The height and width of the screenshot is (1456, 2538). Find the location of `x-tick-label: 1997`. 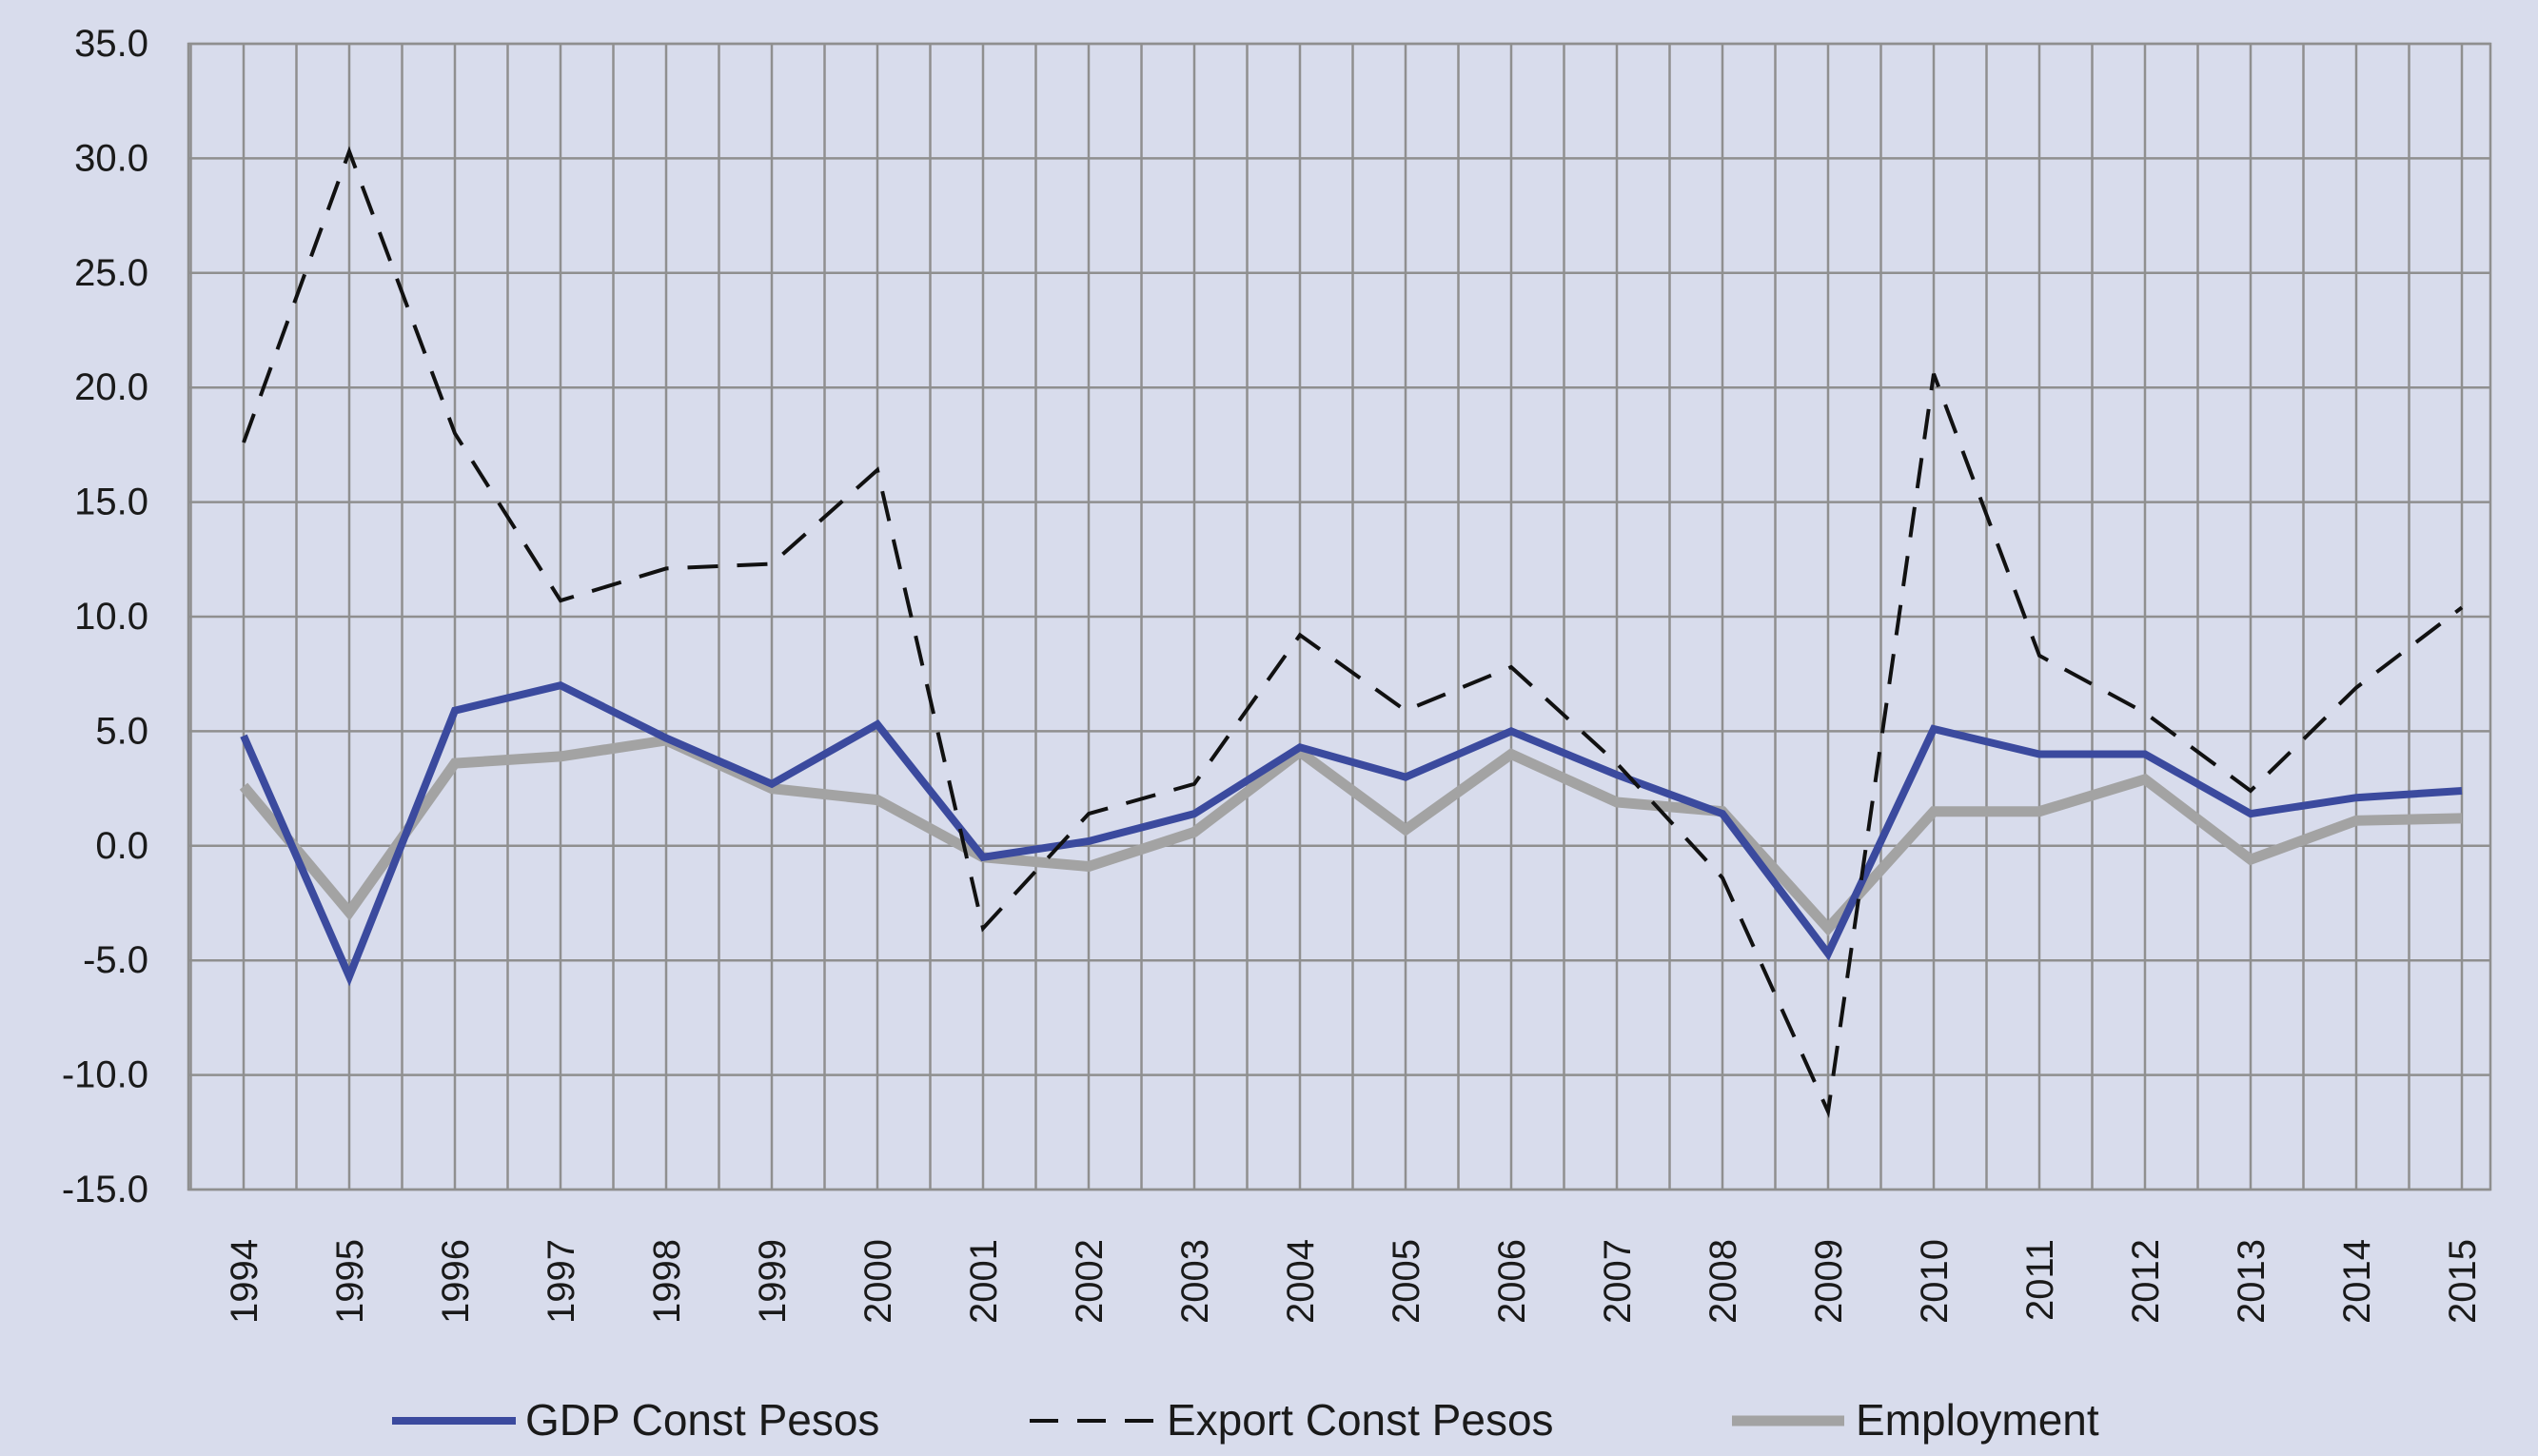

x-tick-label: 1997 is located at coordinates (561, 1281).